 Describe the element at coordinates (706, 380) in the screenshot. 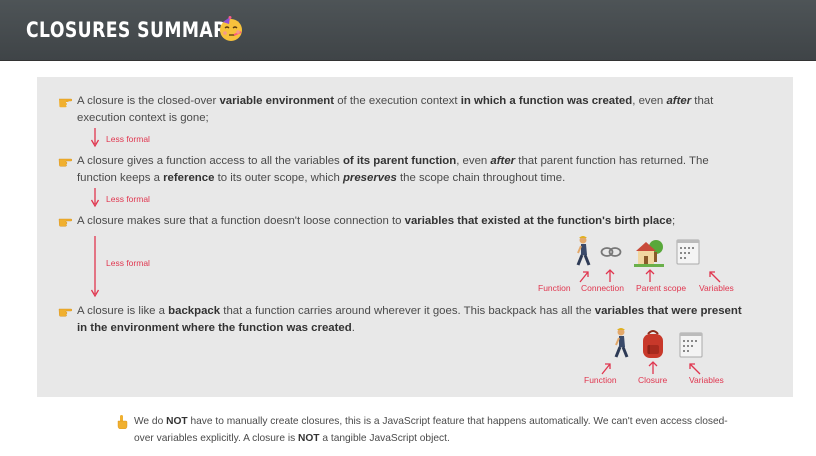

I see `diagram-2-label-variables: Variables` at that location.